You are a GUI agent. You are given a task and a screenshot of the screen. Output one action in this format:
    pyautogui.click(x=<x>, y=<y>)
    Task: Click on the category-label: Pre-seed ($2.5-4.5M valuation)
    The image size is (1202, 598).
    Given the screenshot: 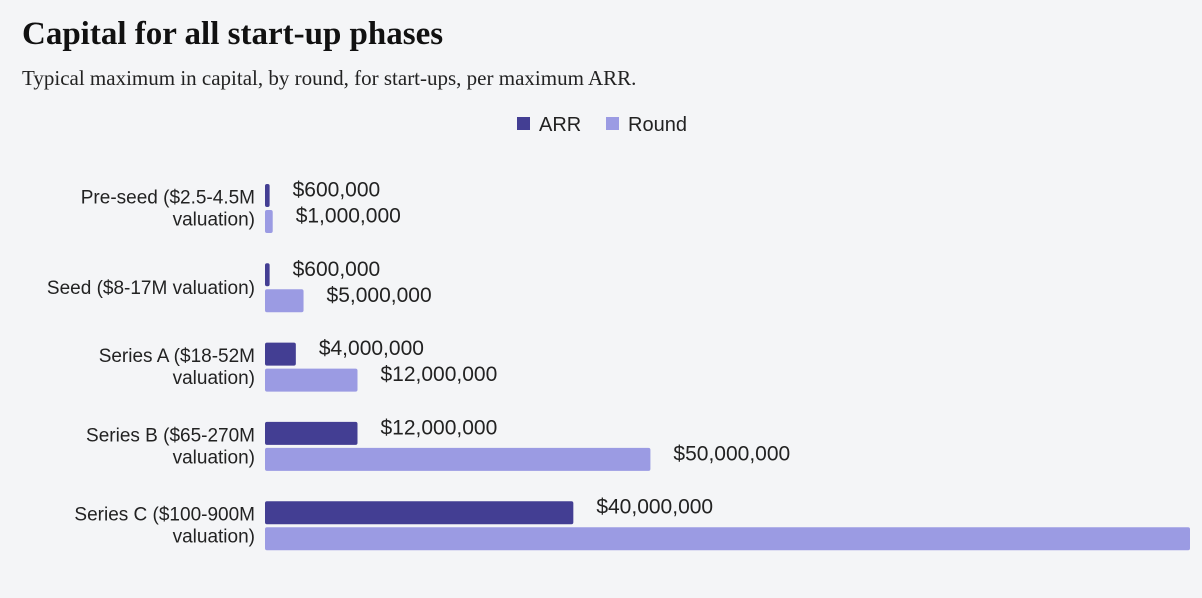 What is the action you would take?
    pyautogui.click(x=168, y=209)
    